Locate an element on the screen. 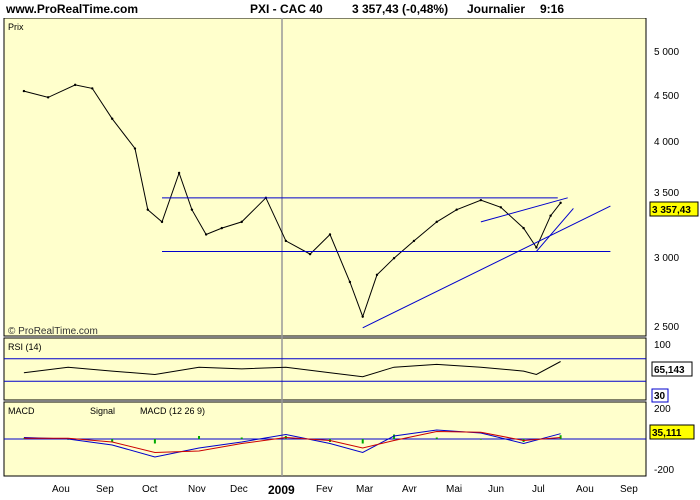 The height and width of the screenshot is (500, 700). rsi-series-line is located at coordinates (292, 369).